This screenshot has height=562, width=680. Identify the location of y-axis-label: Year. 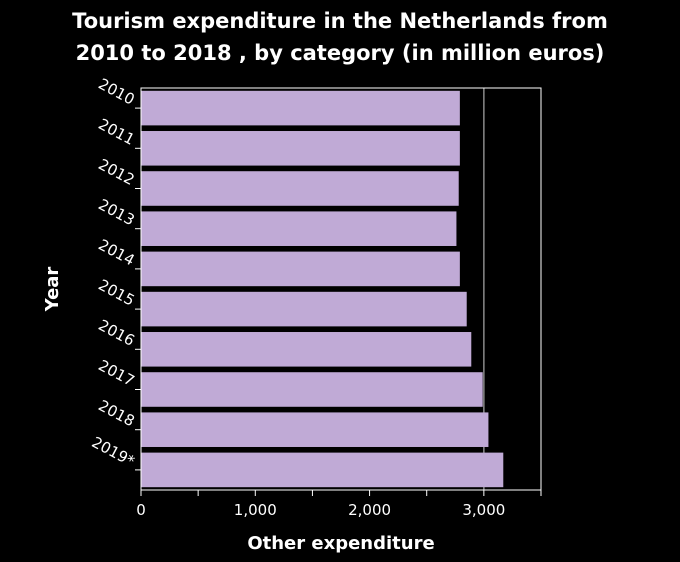
(52, 290).